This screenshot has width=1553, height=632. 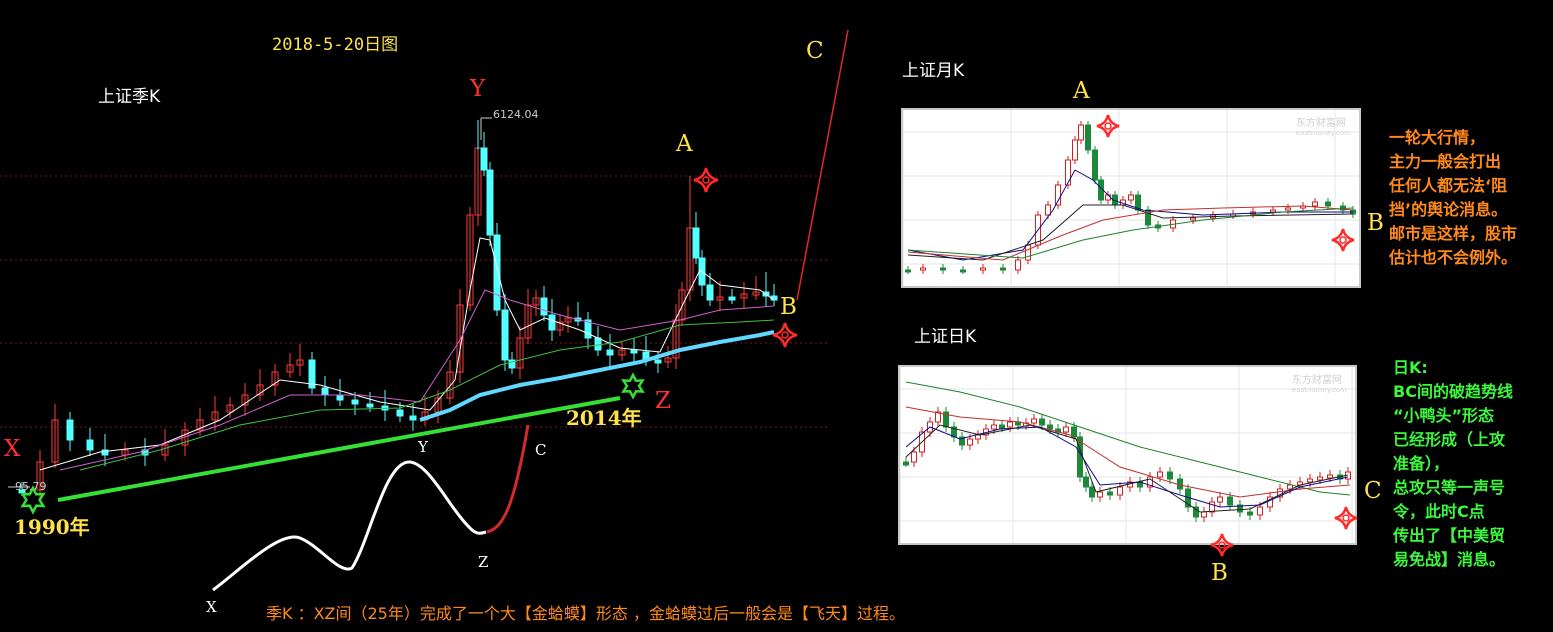 I want to click on year-1990-label: 1990年, so click(x=52, y=527).